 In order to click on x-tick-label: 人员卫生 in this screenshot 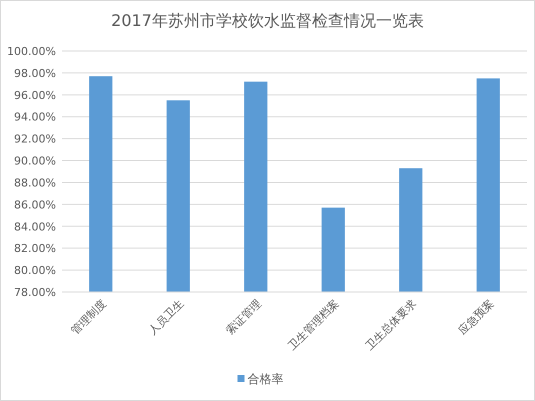, I will do `click(166, 317)`.